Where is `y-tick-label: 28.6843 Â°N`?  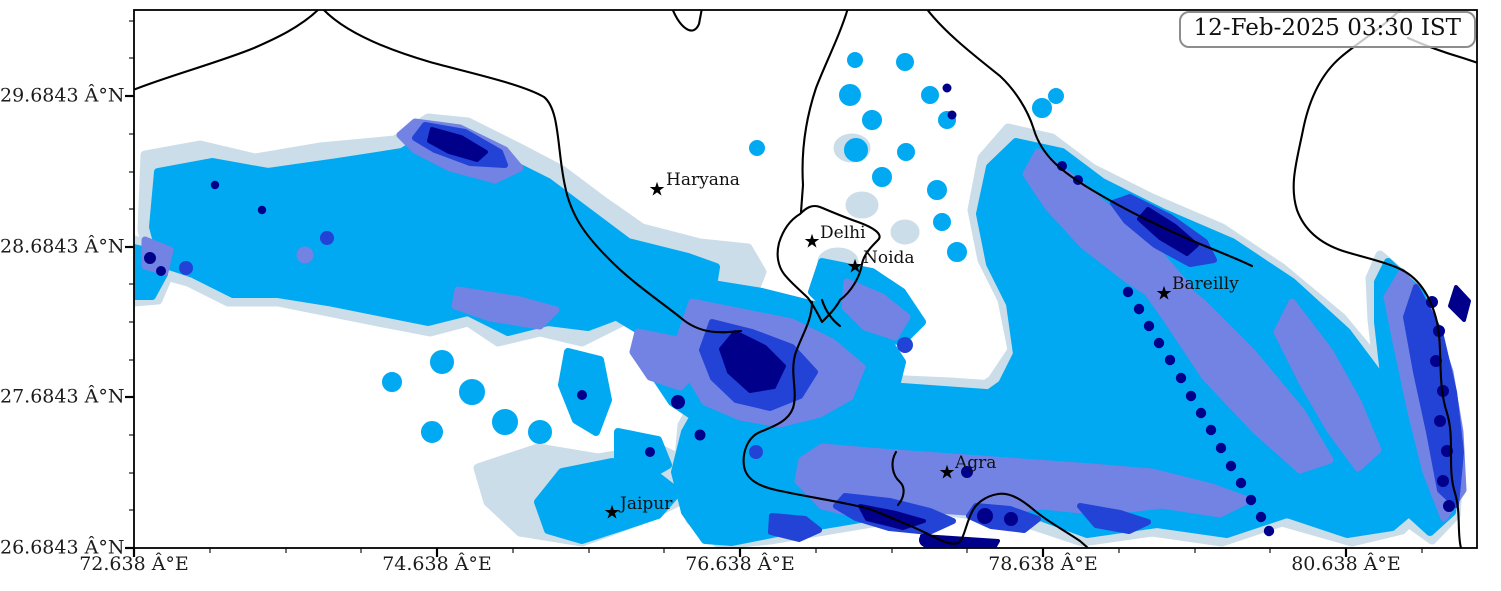
y-tick-label: 28.6843 Â°N is located at coordinates (62, 246).